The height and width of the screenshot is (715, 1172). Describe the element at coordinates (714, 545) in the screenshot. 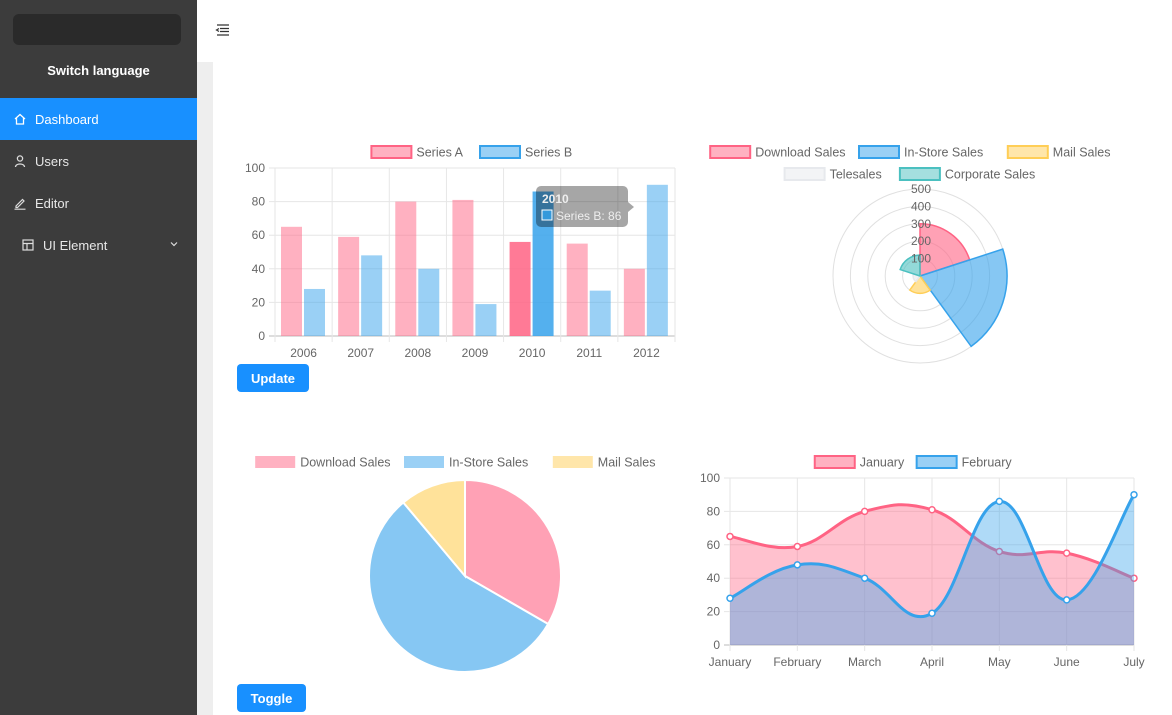

I see `y-tick-label: 60` at that location.